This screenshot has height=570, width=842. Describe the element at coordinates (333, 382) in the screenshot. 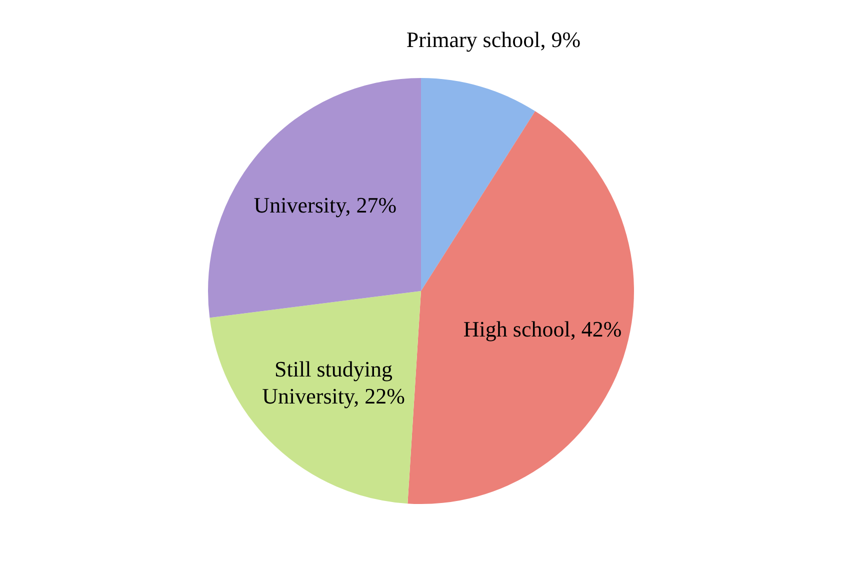

I see `slice-label: Still studying University, 22%` at that location.